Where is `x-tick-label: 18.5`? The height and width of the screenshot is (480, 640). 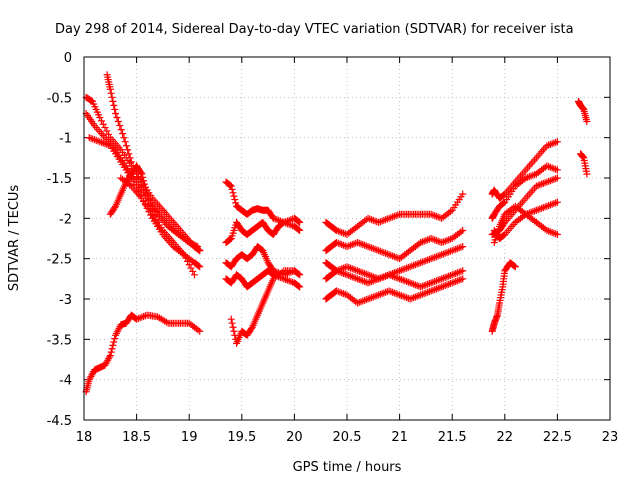 x-tick-label: 18.5 is located at coordinates (136, 437).